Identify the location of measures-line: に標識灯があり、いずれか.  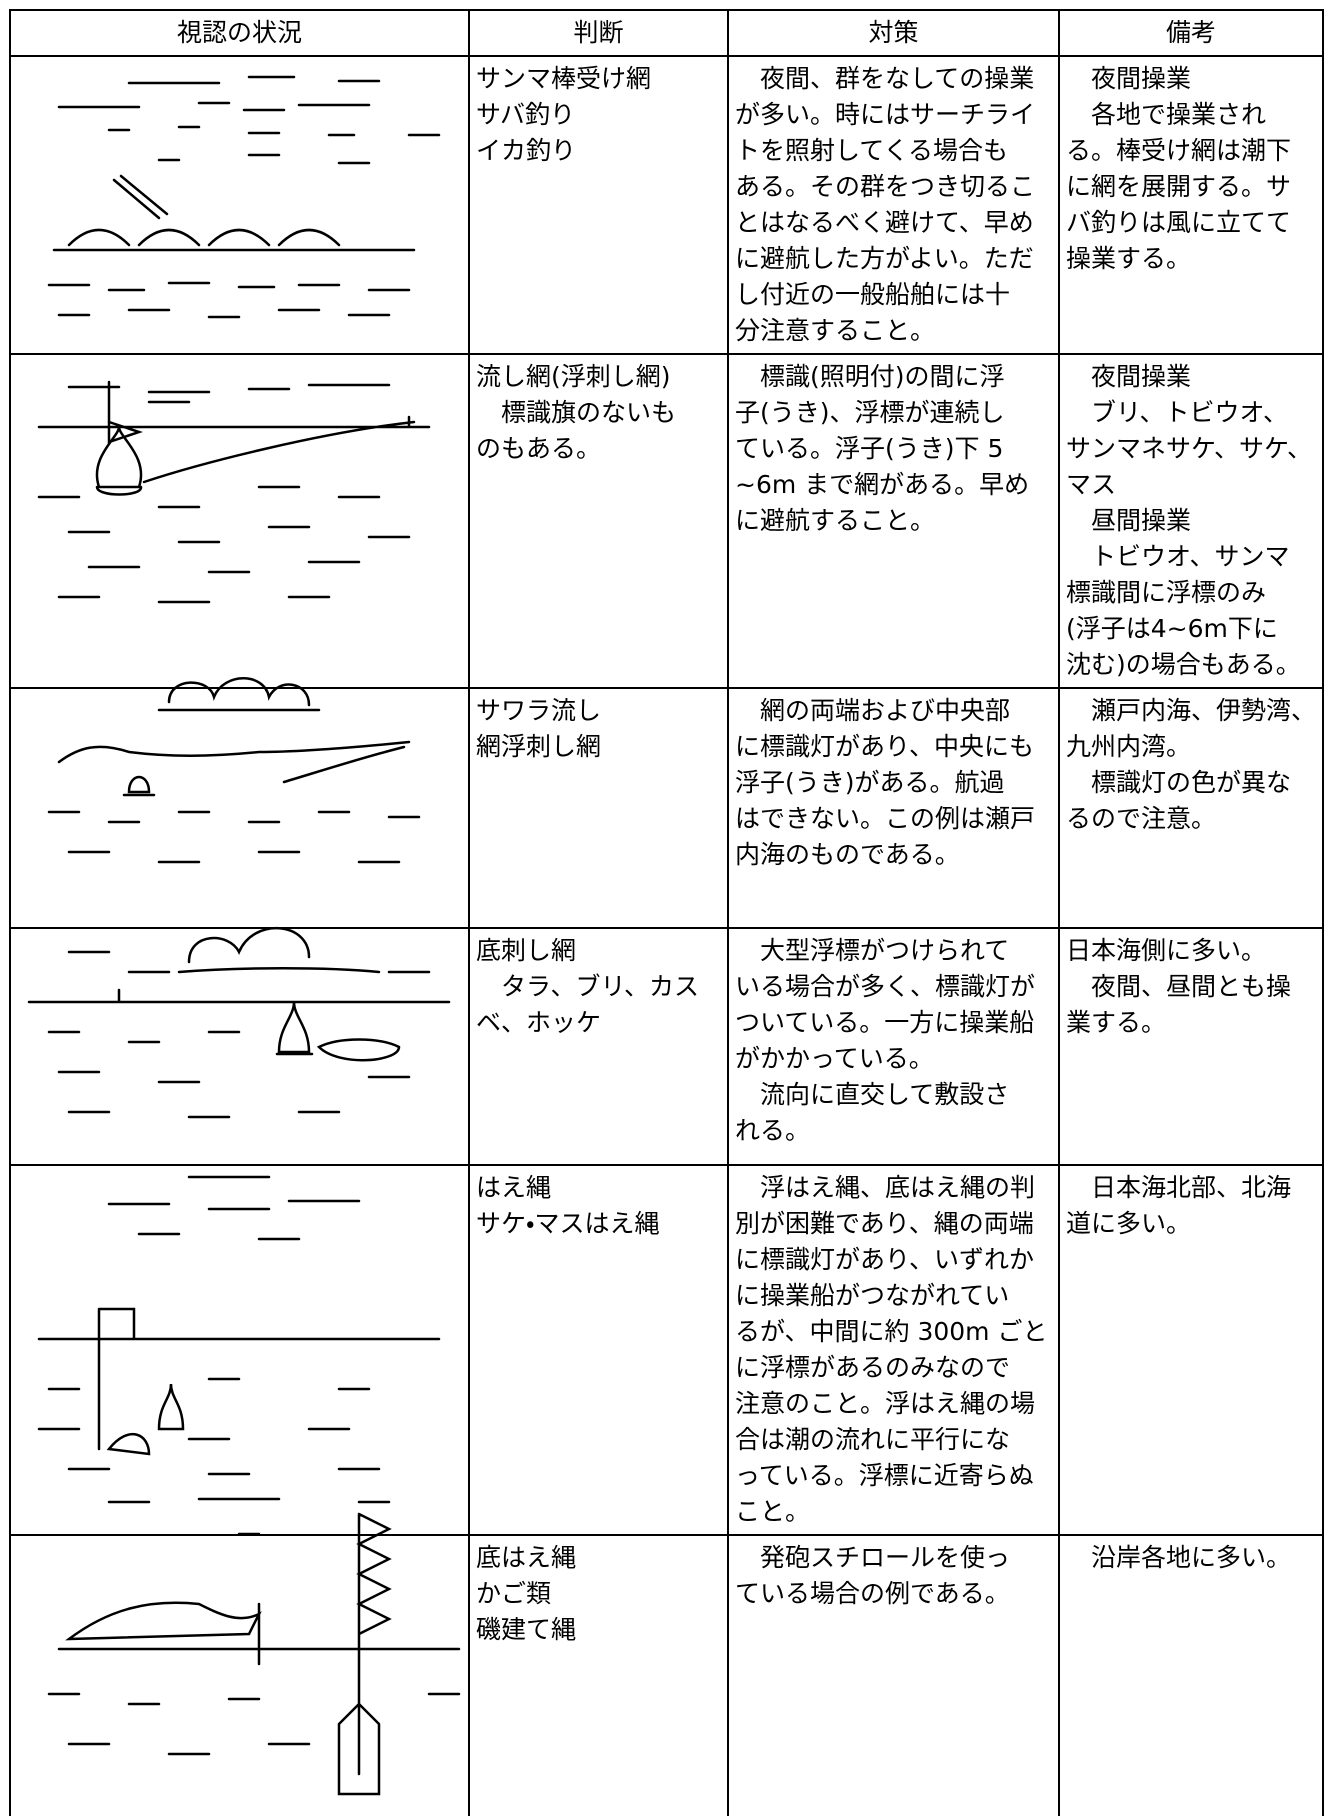
(885, 1259).